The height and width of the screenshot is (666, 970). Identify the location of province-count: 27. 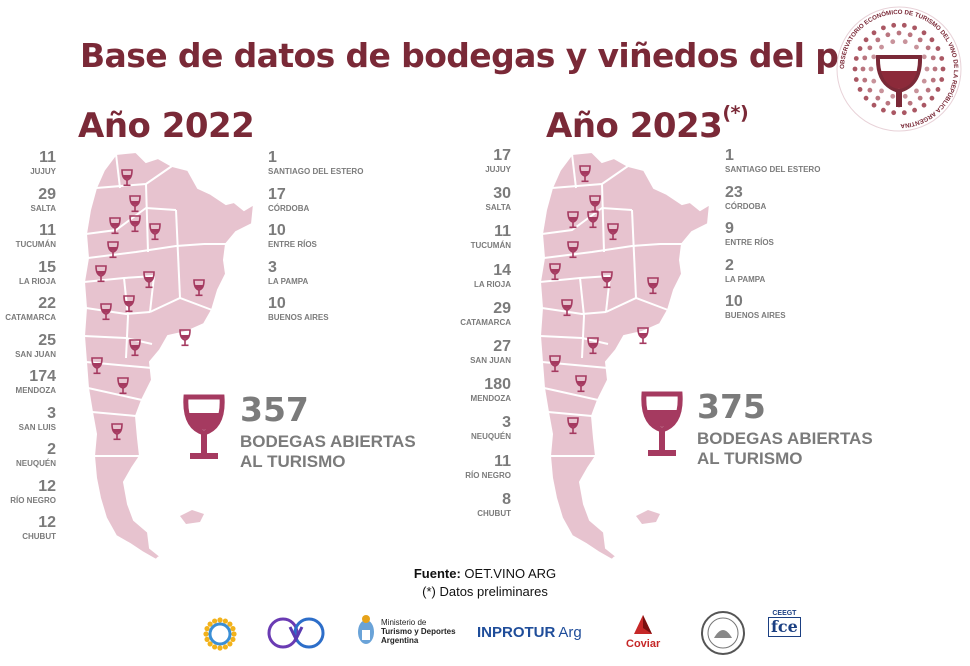
(502, 346).